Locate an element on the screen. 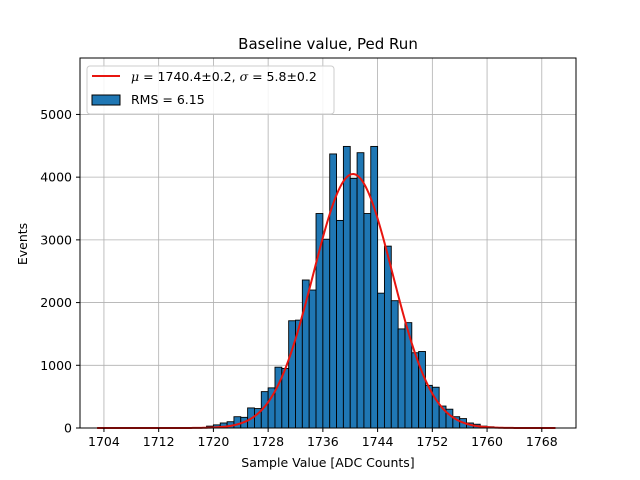  legend-fit-label: μ = 1740.4±0.2, σ = 5.8±0.2 is located at coordinates (224, 76).